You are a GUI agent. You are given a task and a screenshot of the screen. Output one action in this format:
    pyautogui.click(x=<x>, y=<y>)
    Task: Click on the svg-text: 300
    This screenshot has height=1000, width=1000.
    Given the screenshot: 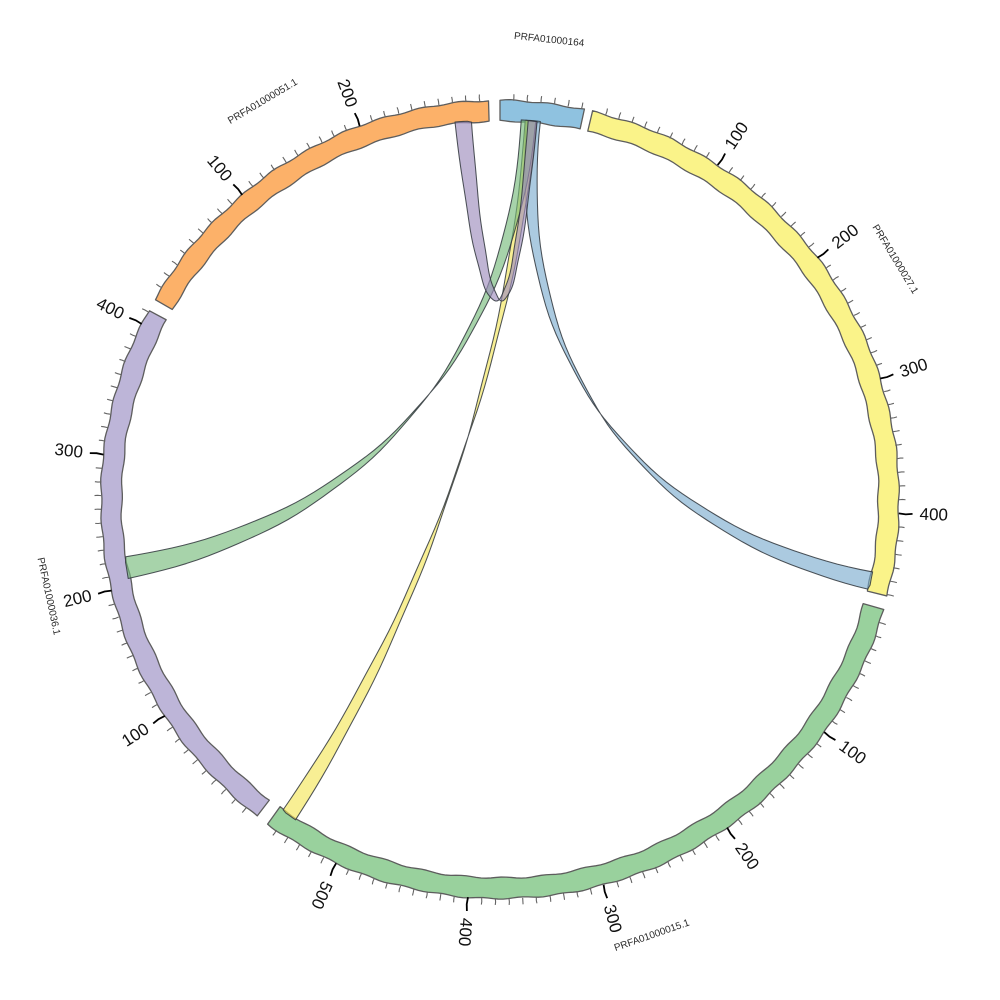 What is the action you would take?
    pyautogui.click(x=69, y=451)
    